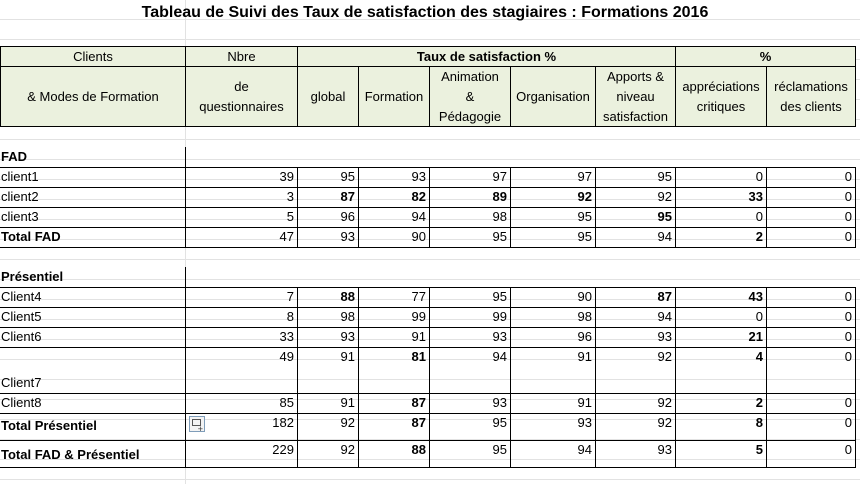  I want to click on header-taux-label: Taux de satisfaction %, so click(486, 56).